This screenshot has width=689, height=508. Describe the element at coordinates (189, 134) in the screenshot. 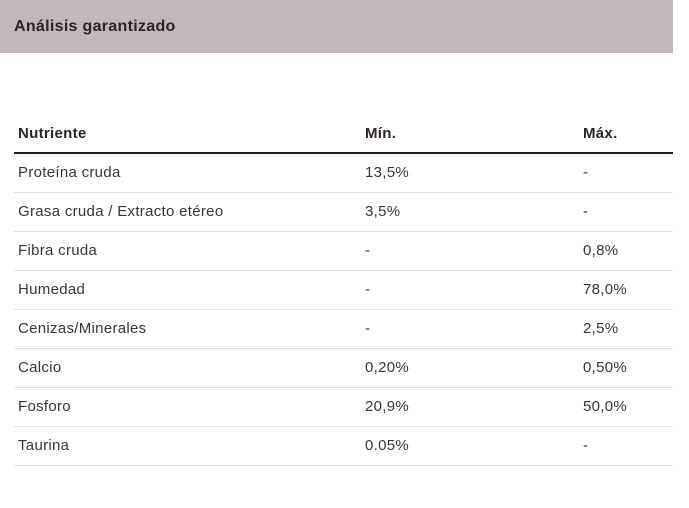

I see `column-header-nutrient: Nutriente` at that location.